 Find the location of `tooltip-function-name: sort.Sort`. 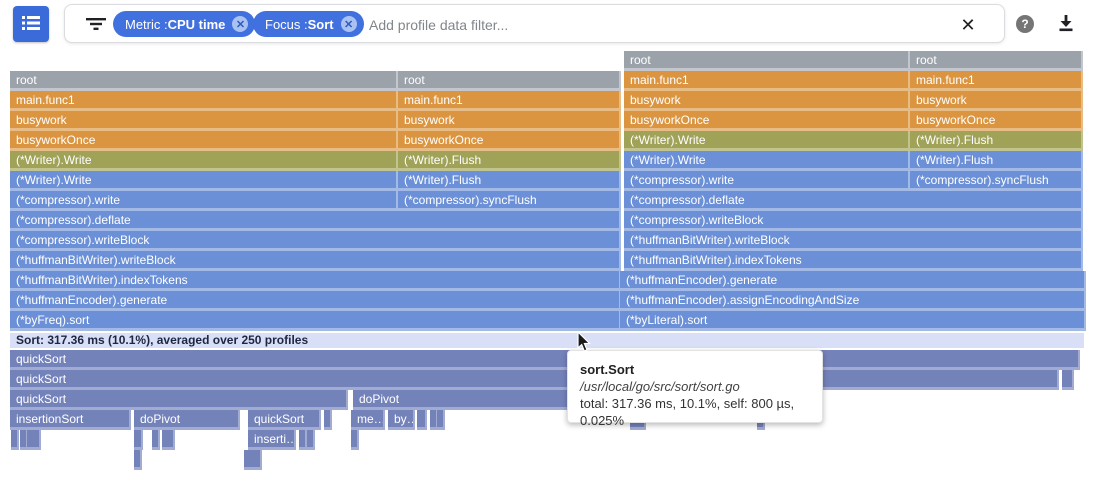

tooltip-function-name: sort.Sort is located at coordinates (607, 369).